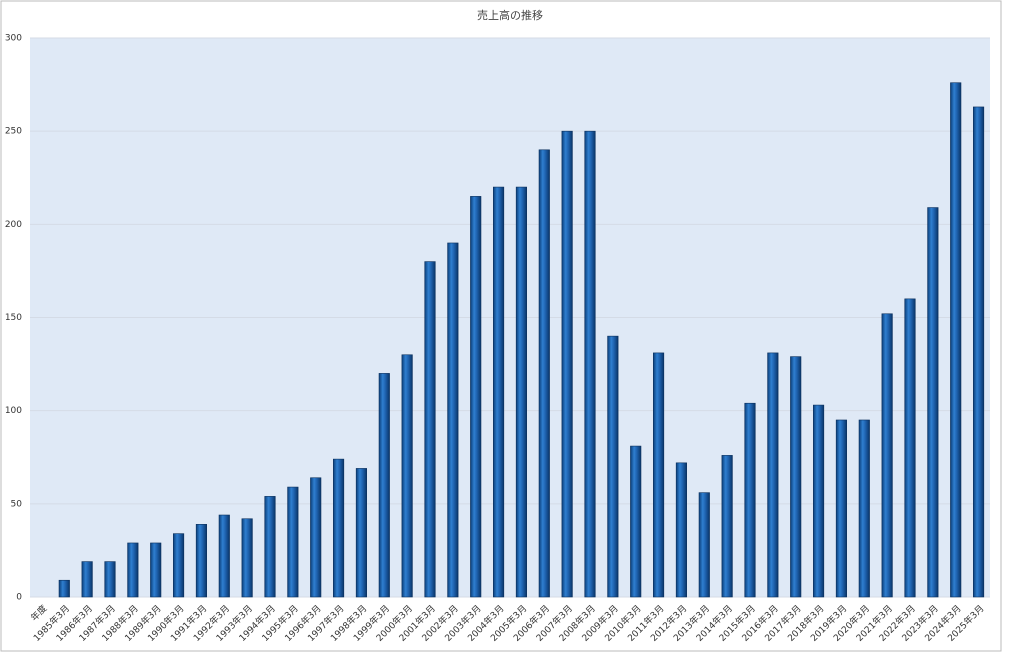 This screenshot has width=1024, height=667. Describe the element at coordinates (13, 318) in the screenshot. I see `y-tick-label: 150` at that location.